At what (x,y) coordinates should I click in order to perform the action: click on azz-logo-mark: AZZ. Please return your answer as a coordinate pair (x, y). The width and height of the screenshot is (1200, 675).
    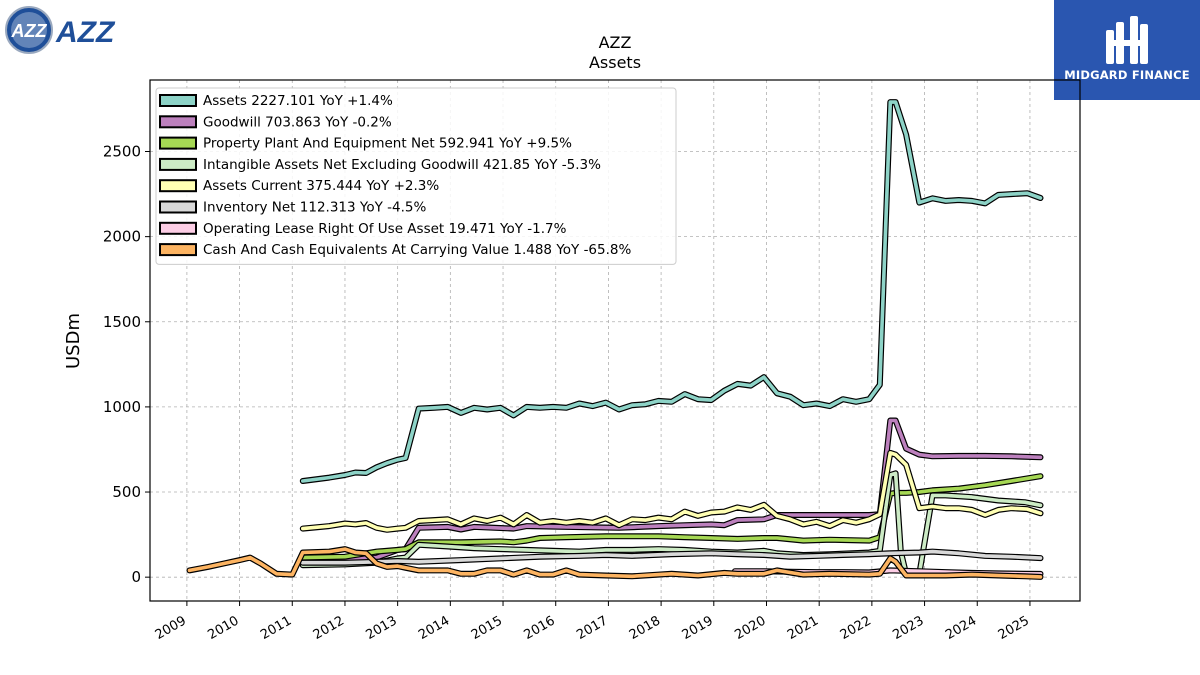
    Looking at the image, I should click on (29, 31).